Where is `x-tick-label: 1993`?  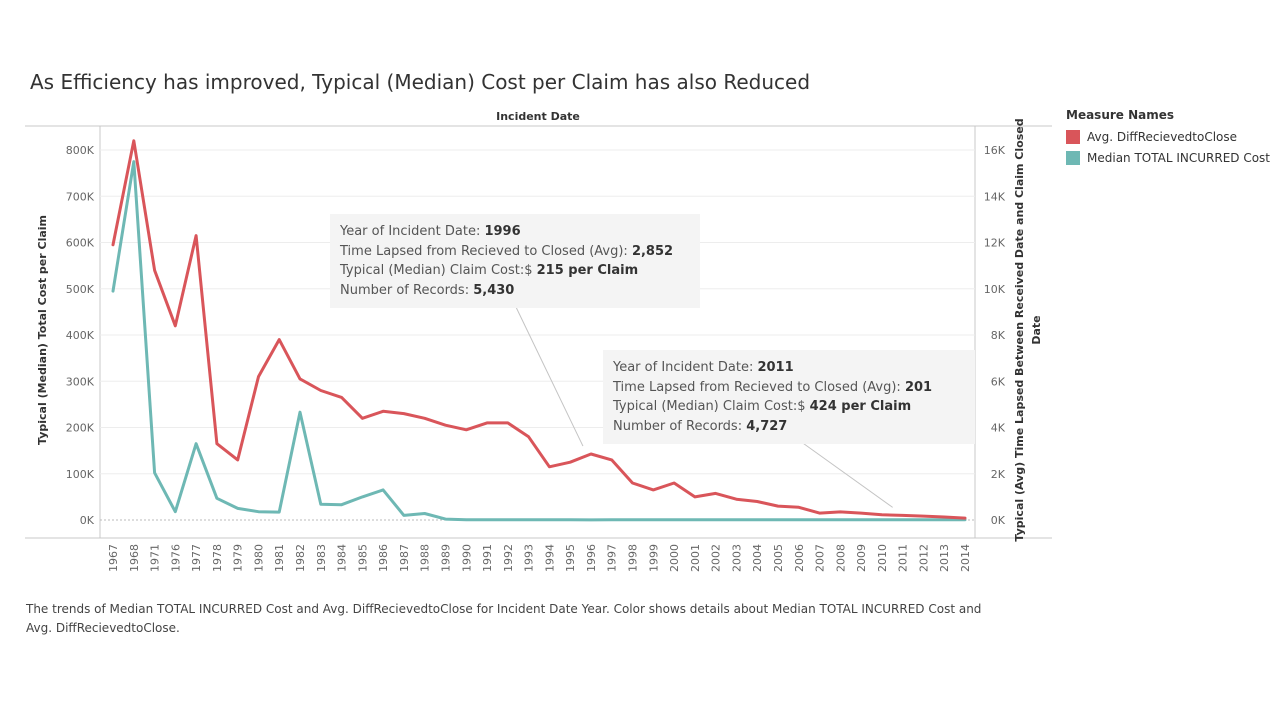
x-tick-label: 1993 is located at coordinates (529, 558).